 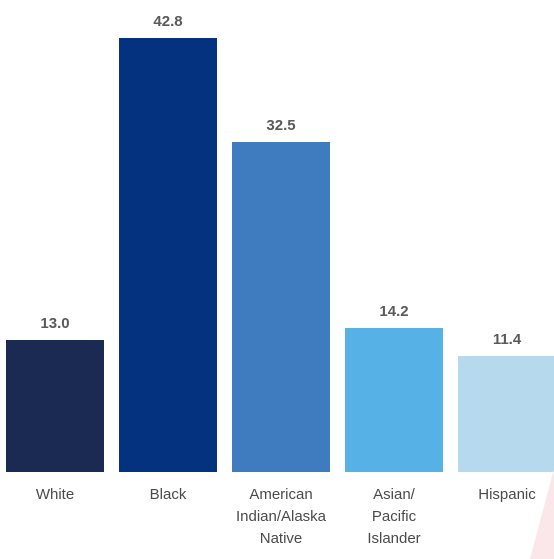 What do you see at coordinates (394, 516) in the screenshot?
I see `category-label-3: Asian/ Pacific Islander` at bounding box center [394, 516].